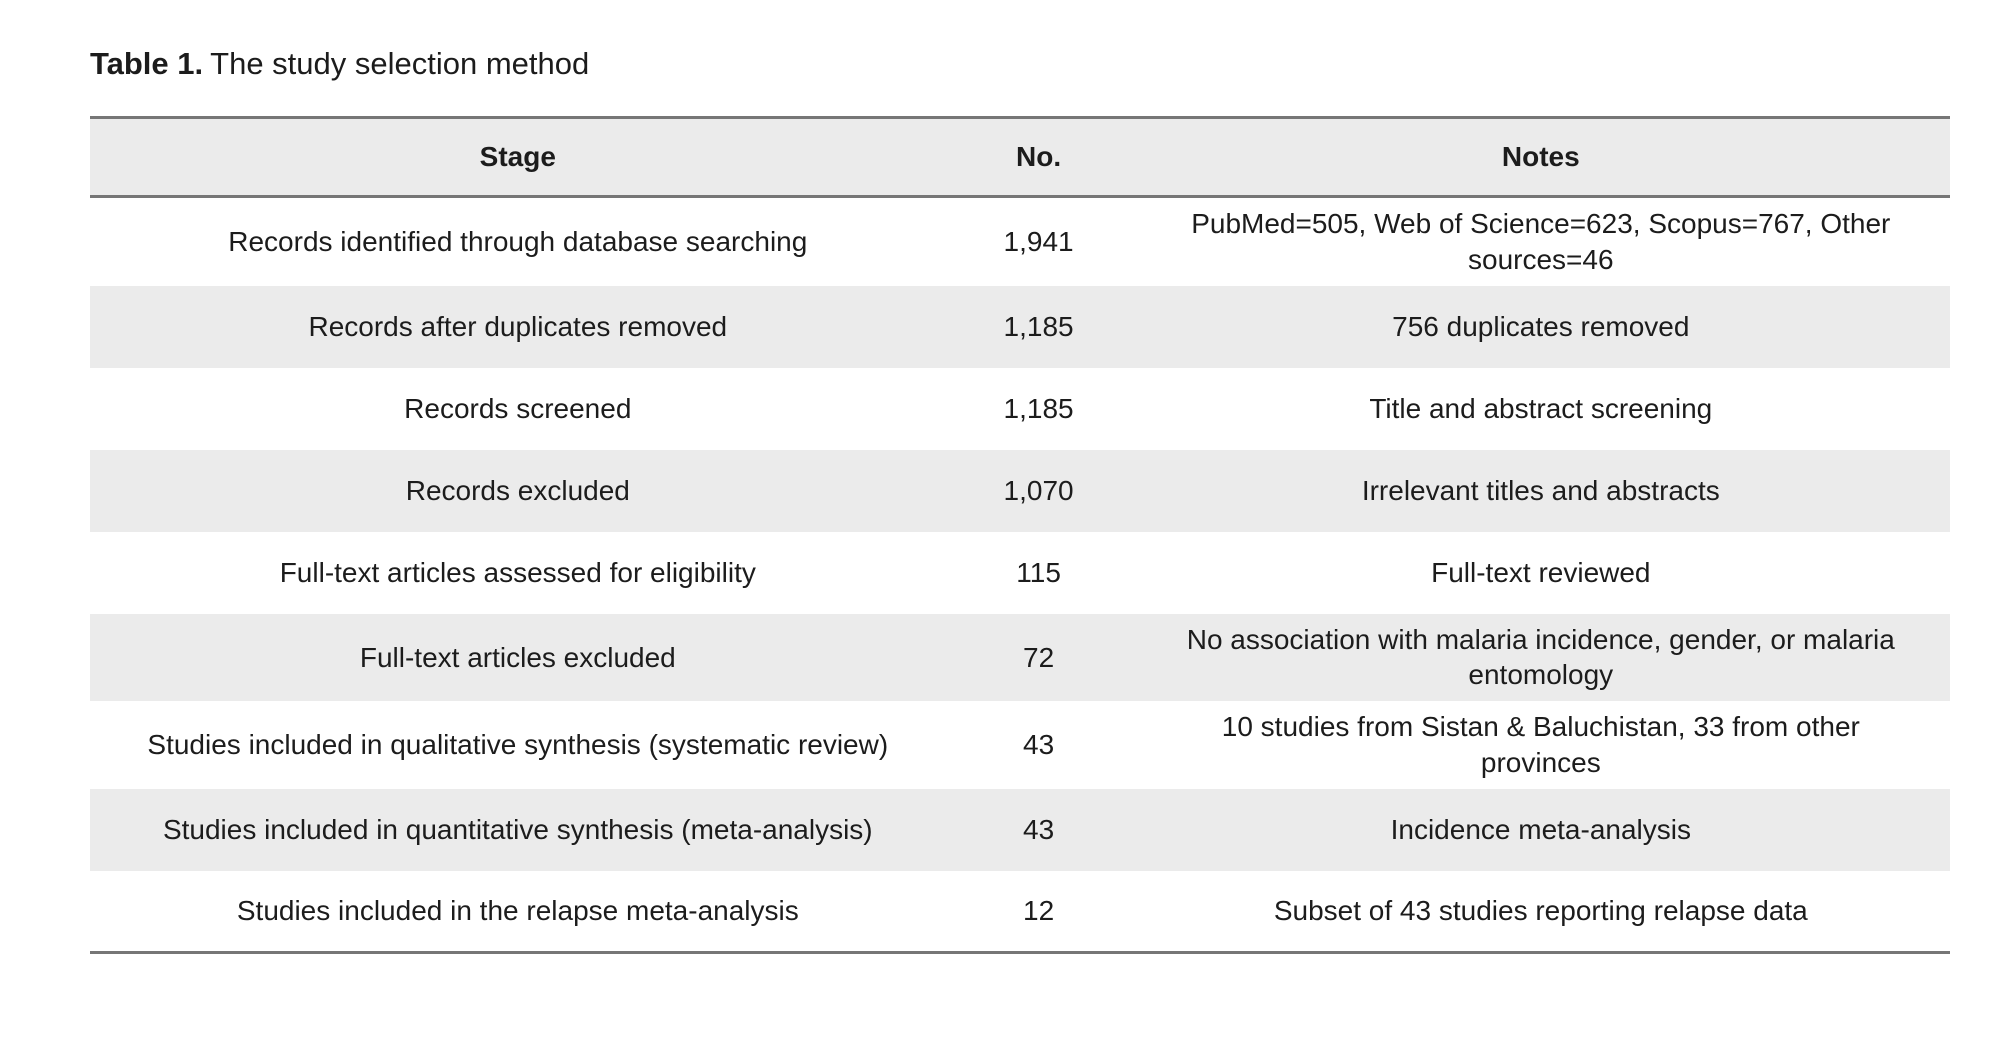  Describe the element at coordinates (1038, 572) in the screenshot. I see `no-cell: 115` at that location.